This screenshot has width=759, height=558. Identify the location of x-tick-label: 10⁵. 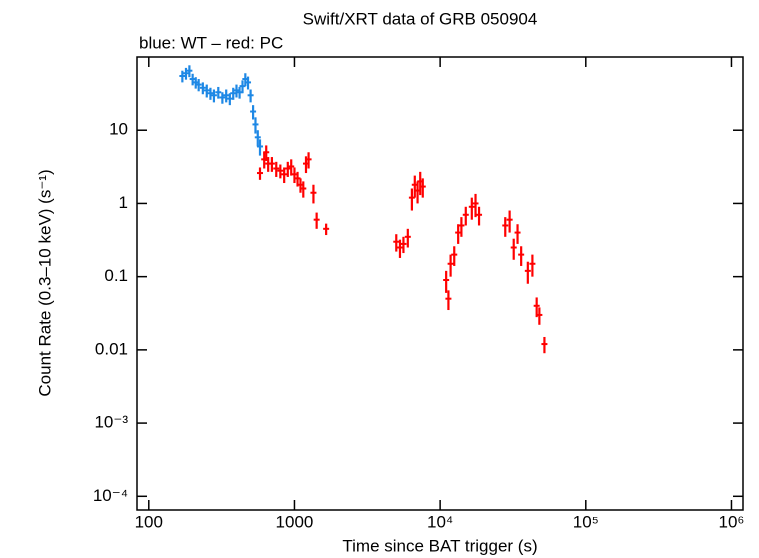
(586, 521).